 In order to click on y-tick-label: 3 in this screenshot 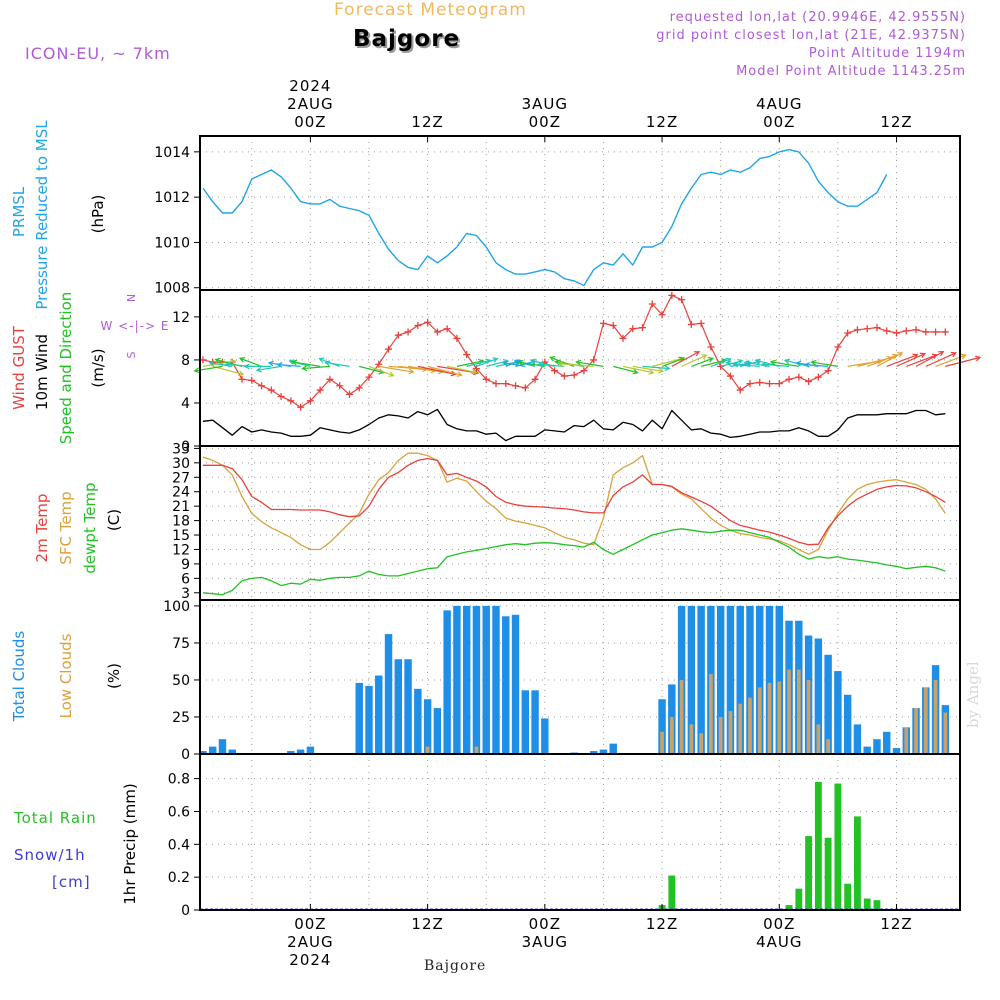, I will do `click(185, 594)`.